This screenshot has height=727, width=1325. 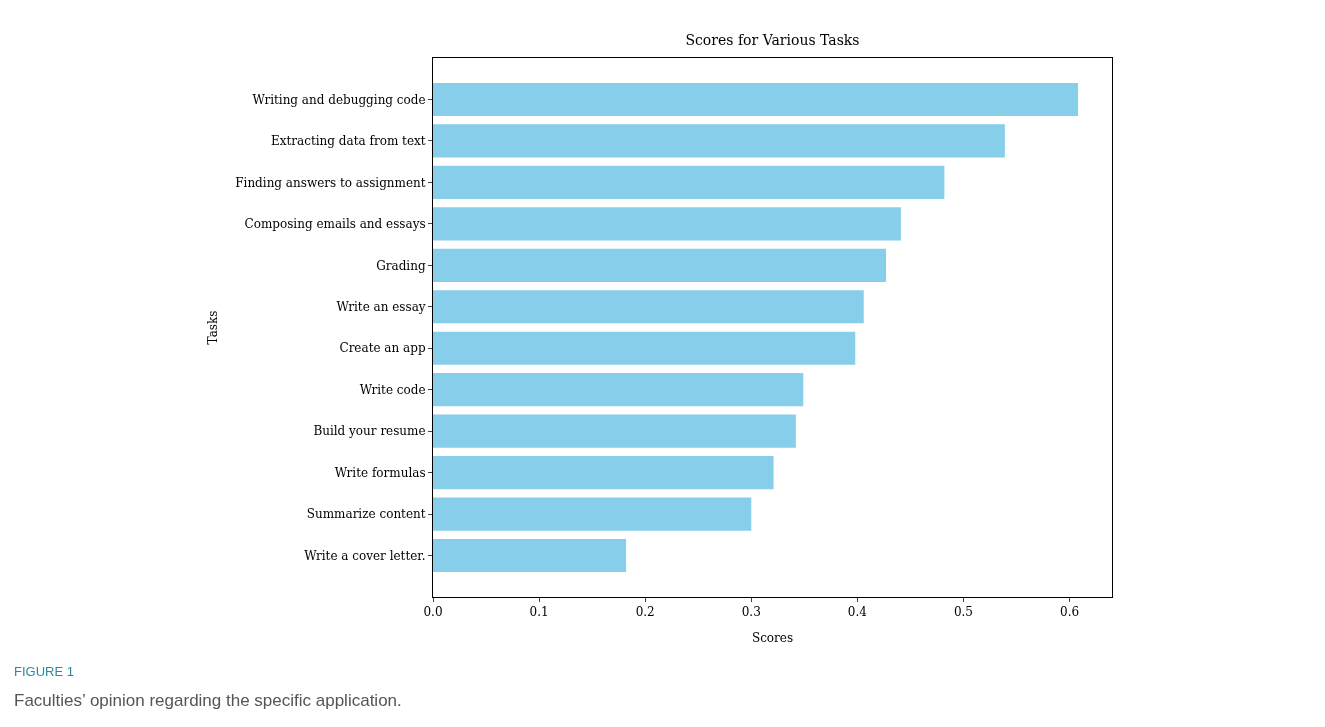 What do you see at coordinates (380, 472) in the screenshot?
I see `y-tick-label: Write formulas` at bounding box center [380, 472].